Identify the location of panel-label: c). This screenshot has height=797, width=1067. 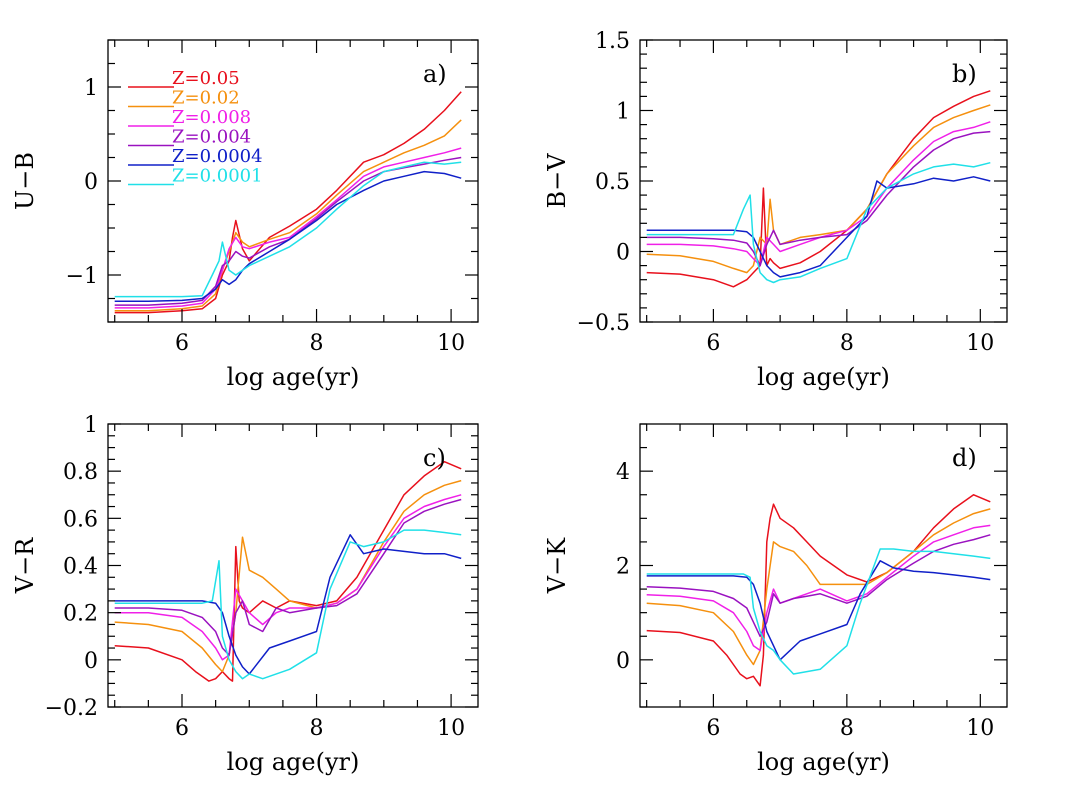
(434, 458).